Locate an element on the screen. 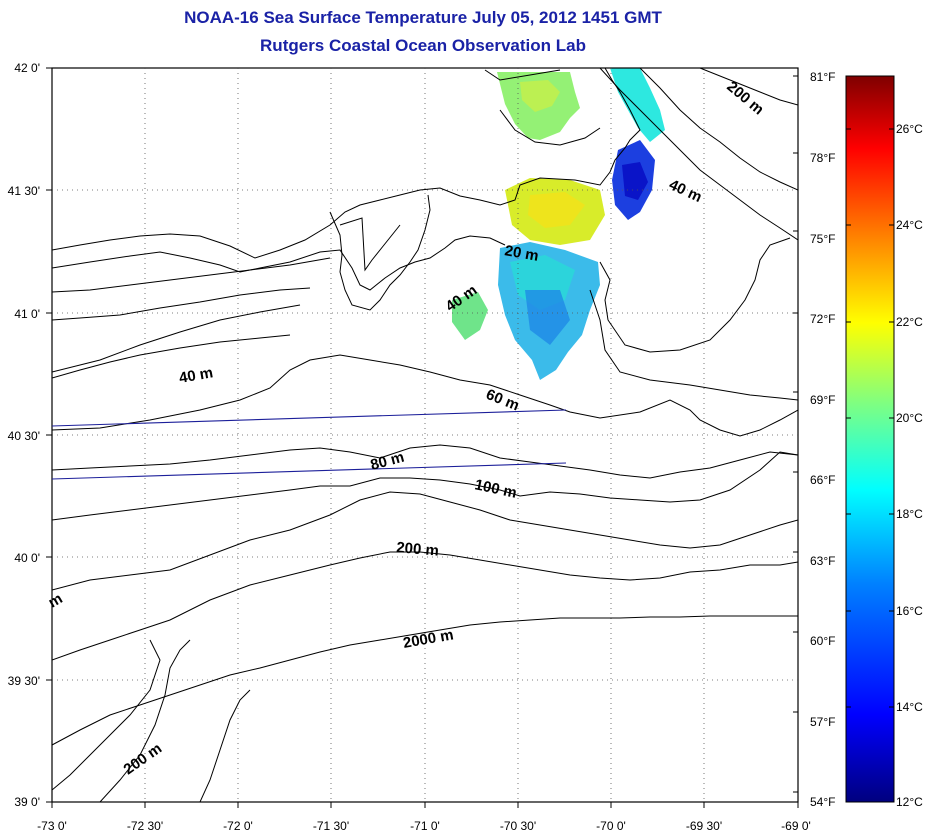 The height and width of the screenshot is (840, 936). contour-label: 2000 m is located at coordinates (428, 639).